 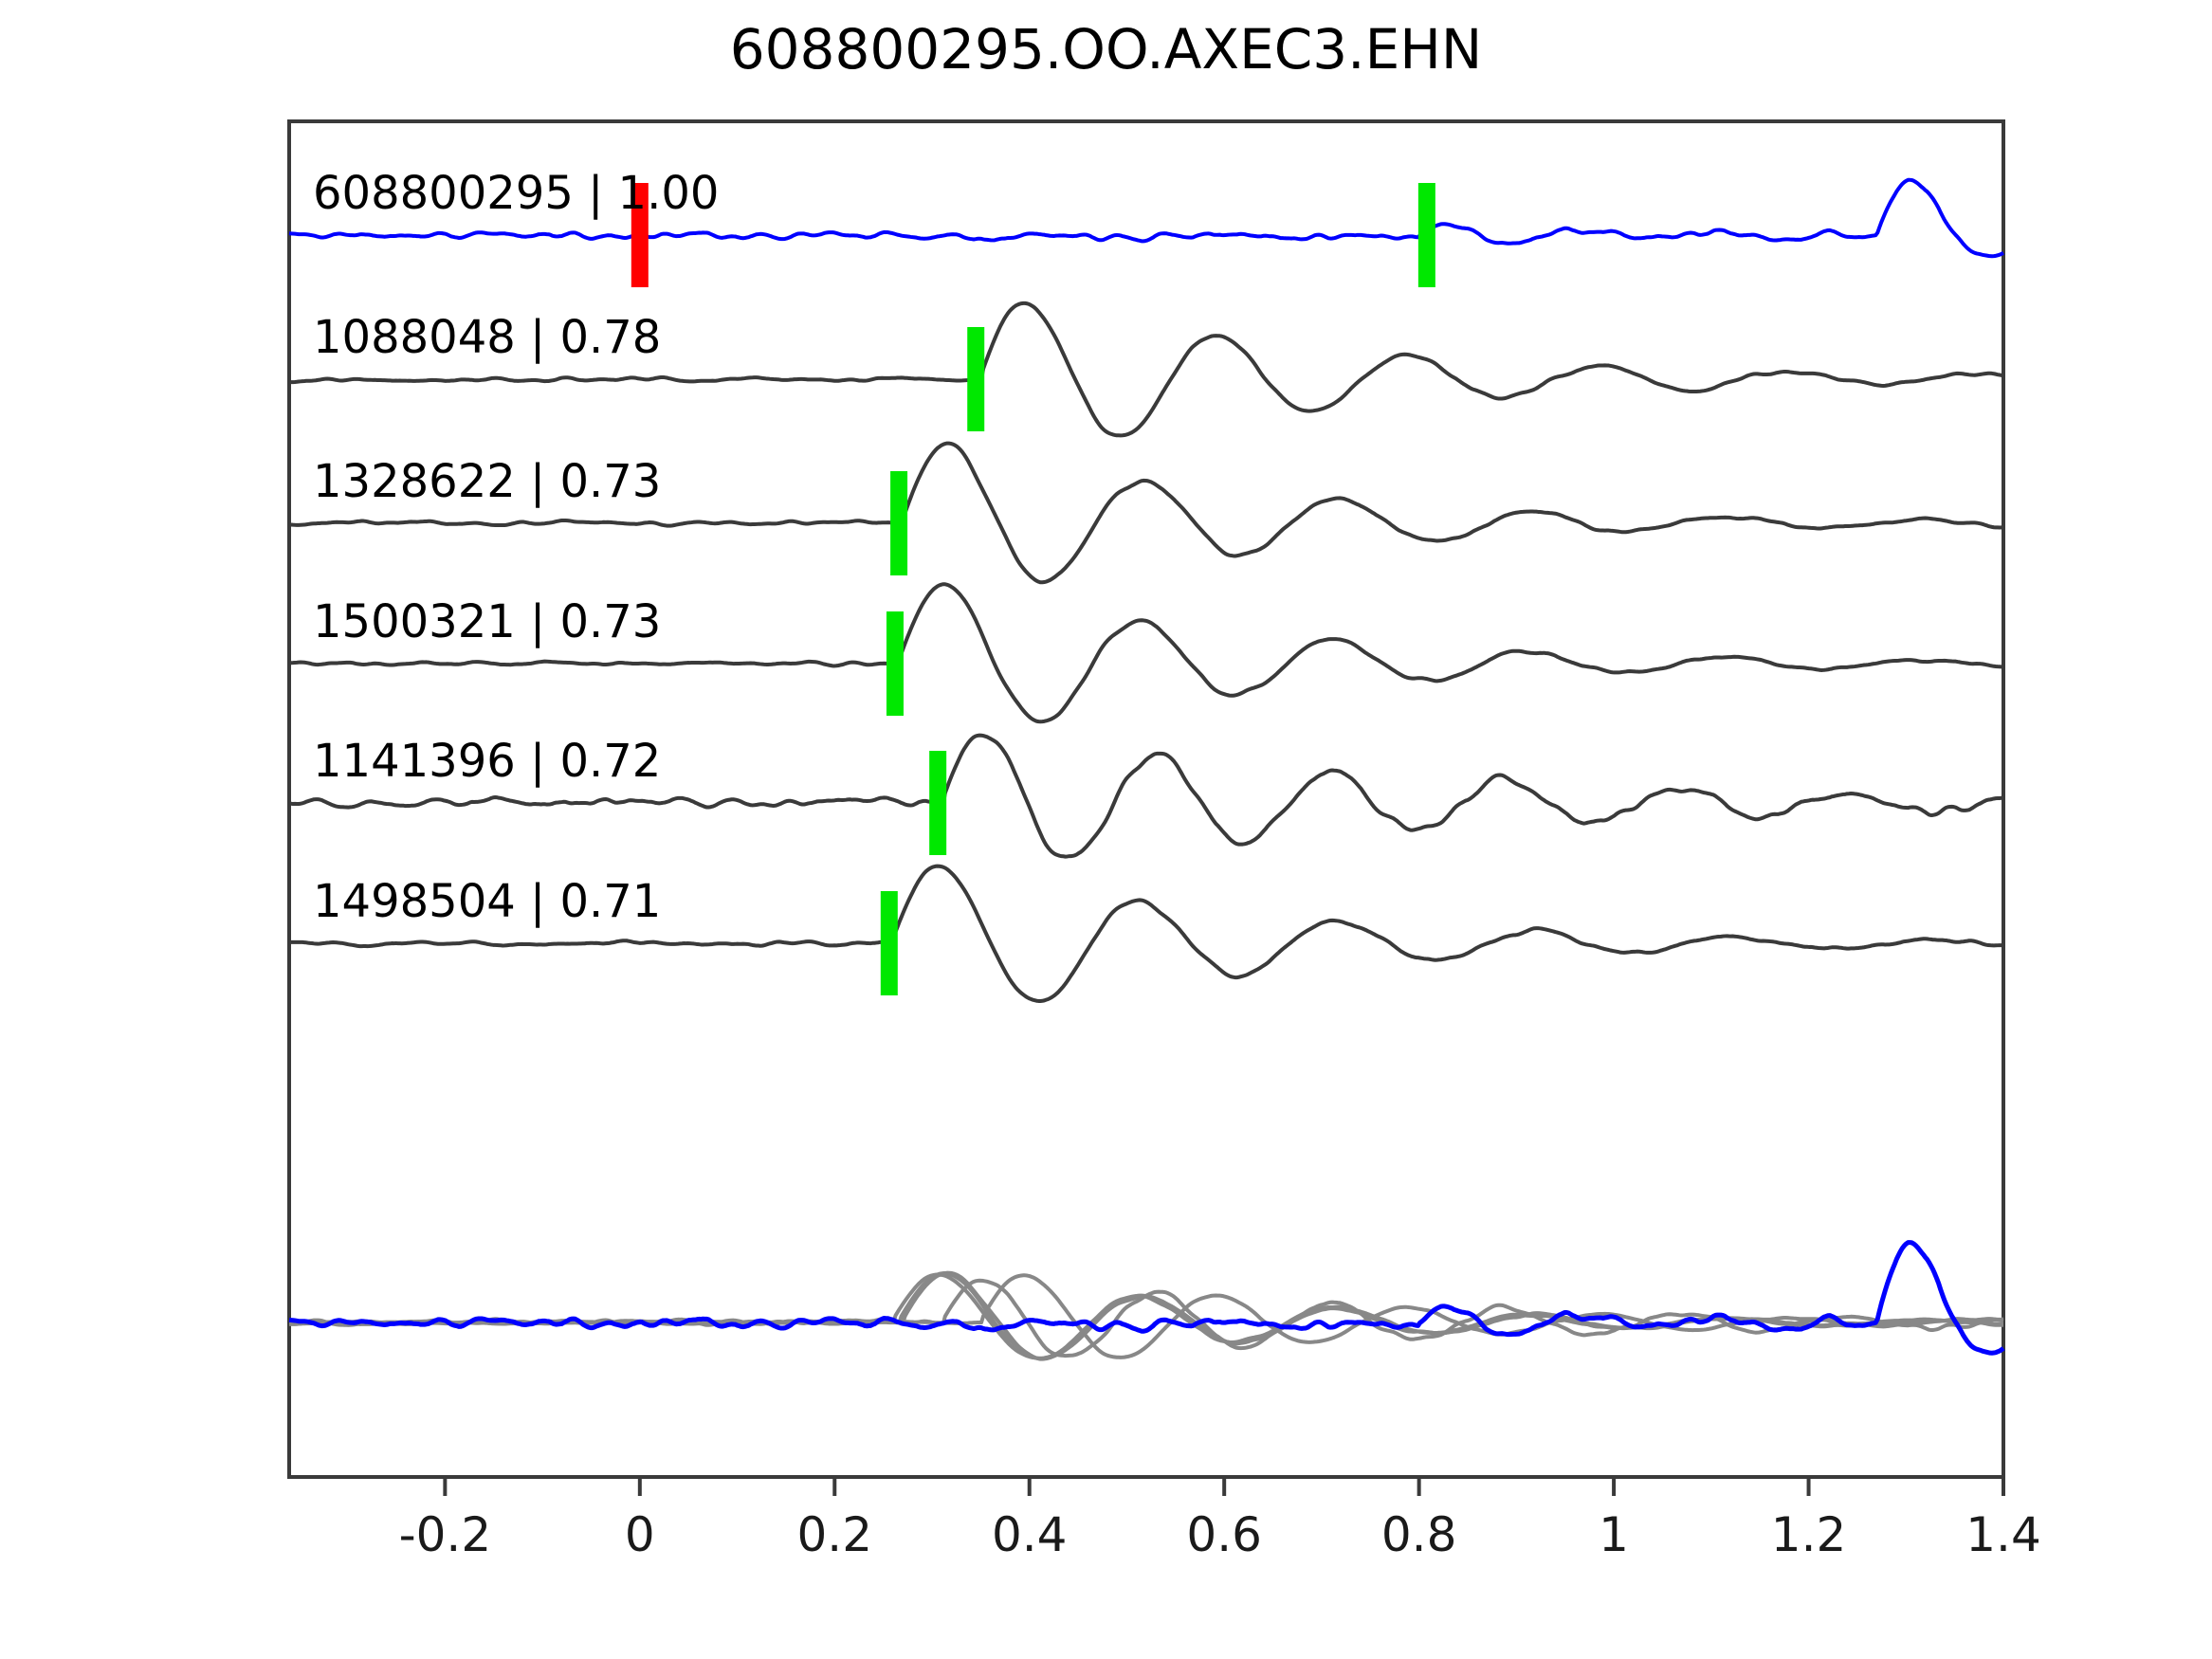 I want to click on x-tick-label-3: 0.4, so click(x=1029, y=1534).